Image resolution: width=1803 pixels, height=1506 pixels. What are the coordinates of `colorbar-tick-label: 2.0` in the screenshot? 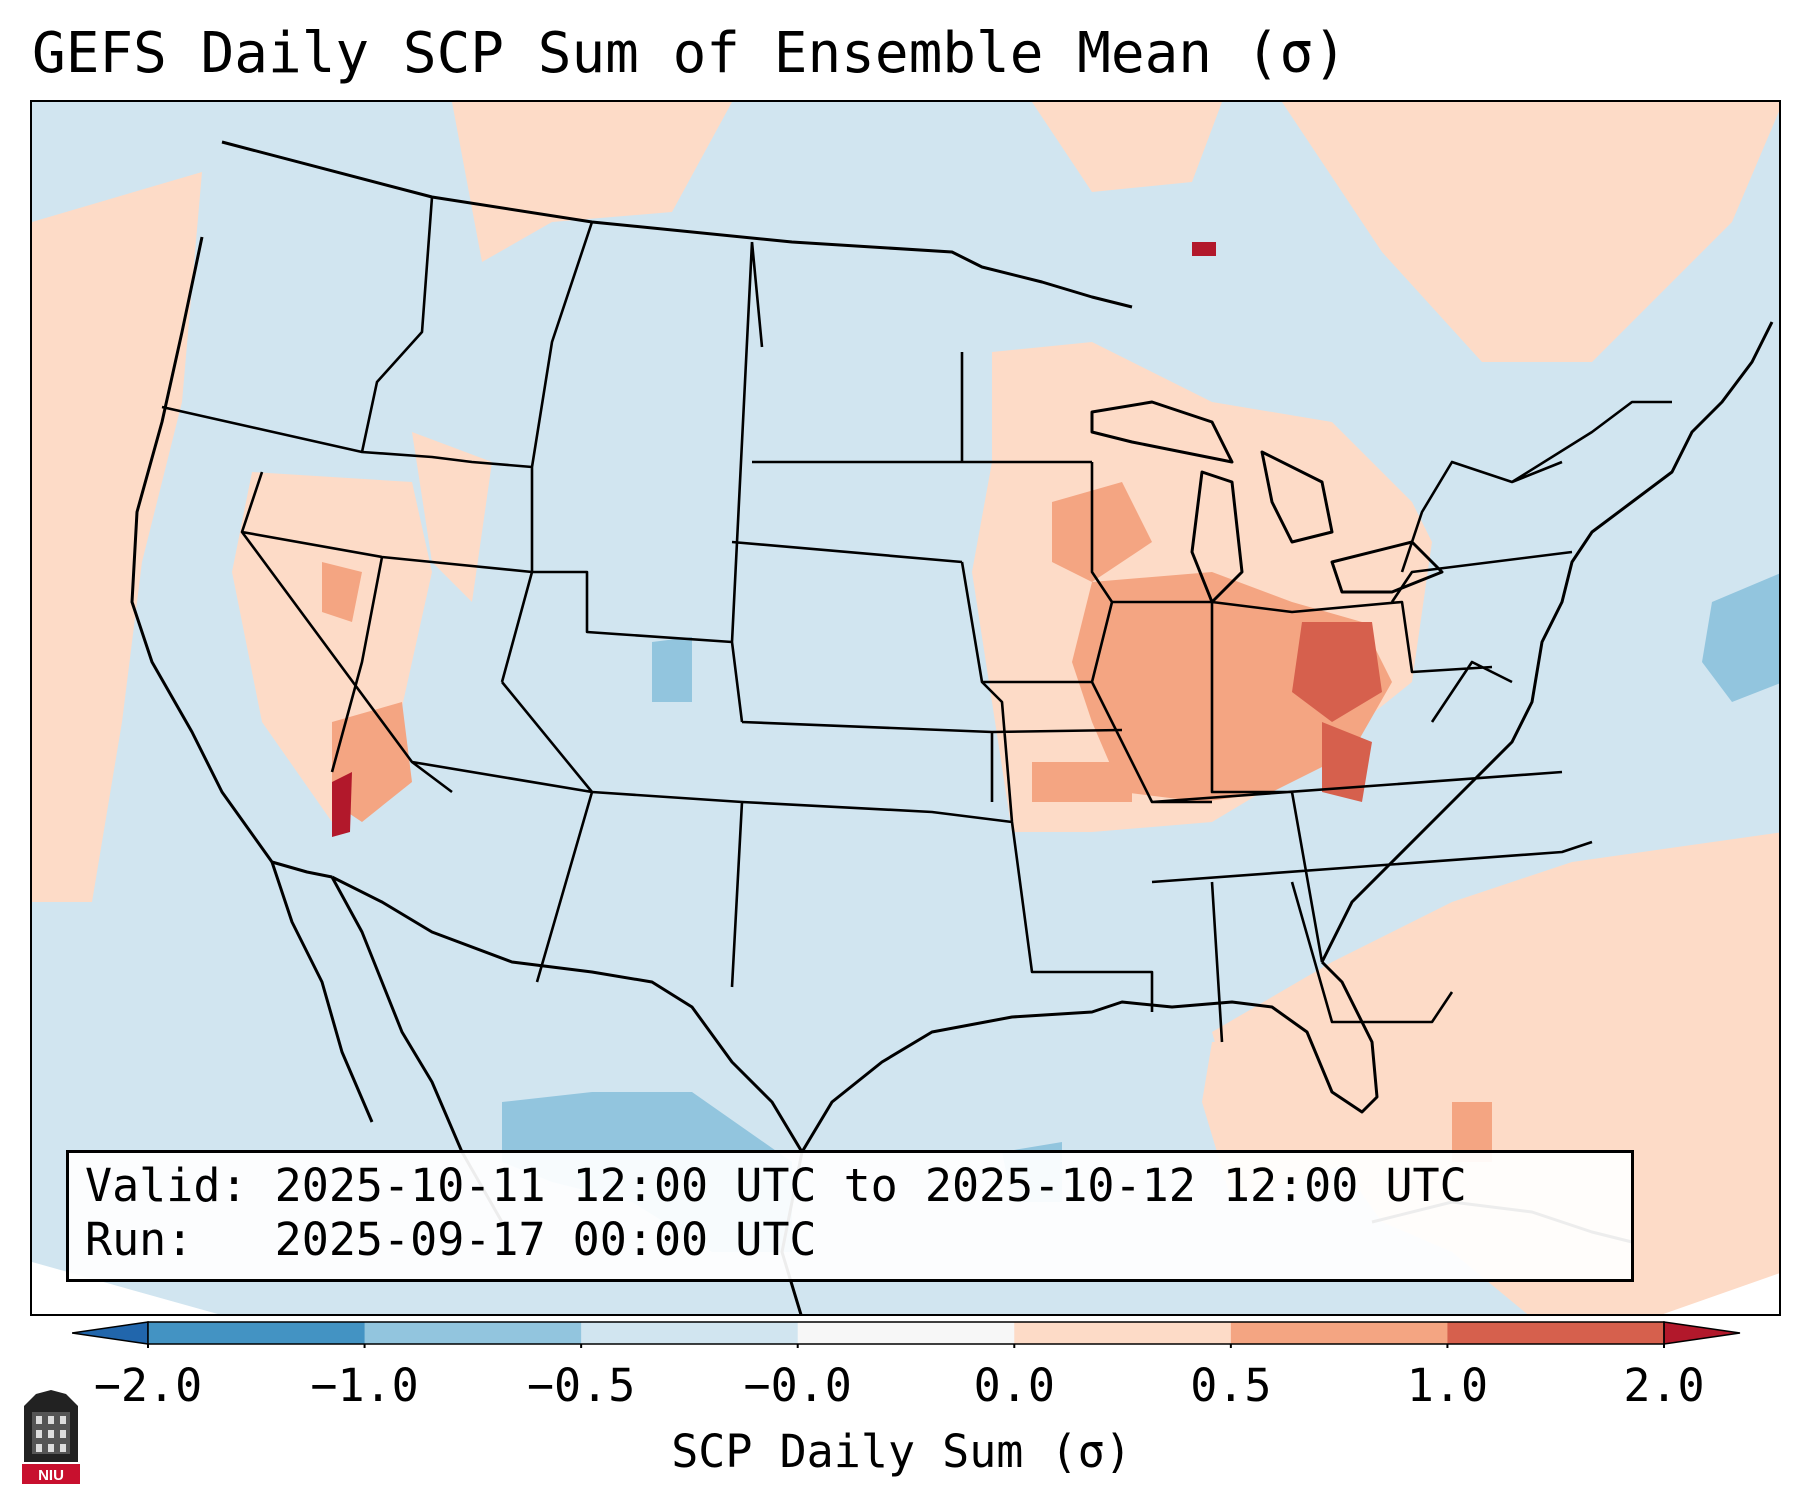 It's located at (1664, 1385).